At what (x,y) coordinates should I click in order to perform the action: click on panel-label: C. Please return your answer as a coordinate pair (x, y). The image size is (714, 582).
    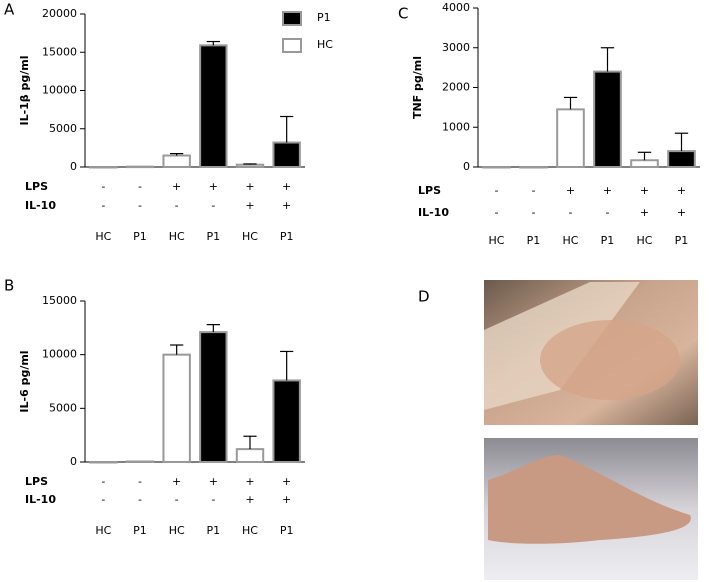
    Looking at the image, I should click on (403, 14).